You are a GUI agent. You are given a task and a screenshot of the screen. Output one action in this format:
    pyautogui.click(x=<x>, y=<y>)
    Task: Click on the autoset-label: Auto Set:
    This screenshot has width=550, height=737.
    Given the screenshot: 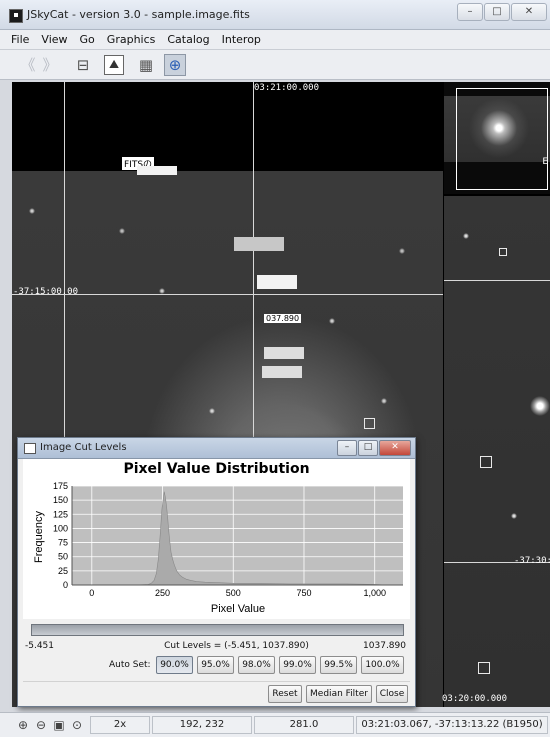 What is the action you would take?
    pyautogui.click(x=130, y=665)
    